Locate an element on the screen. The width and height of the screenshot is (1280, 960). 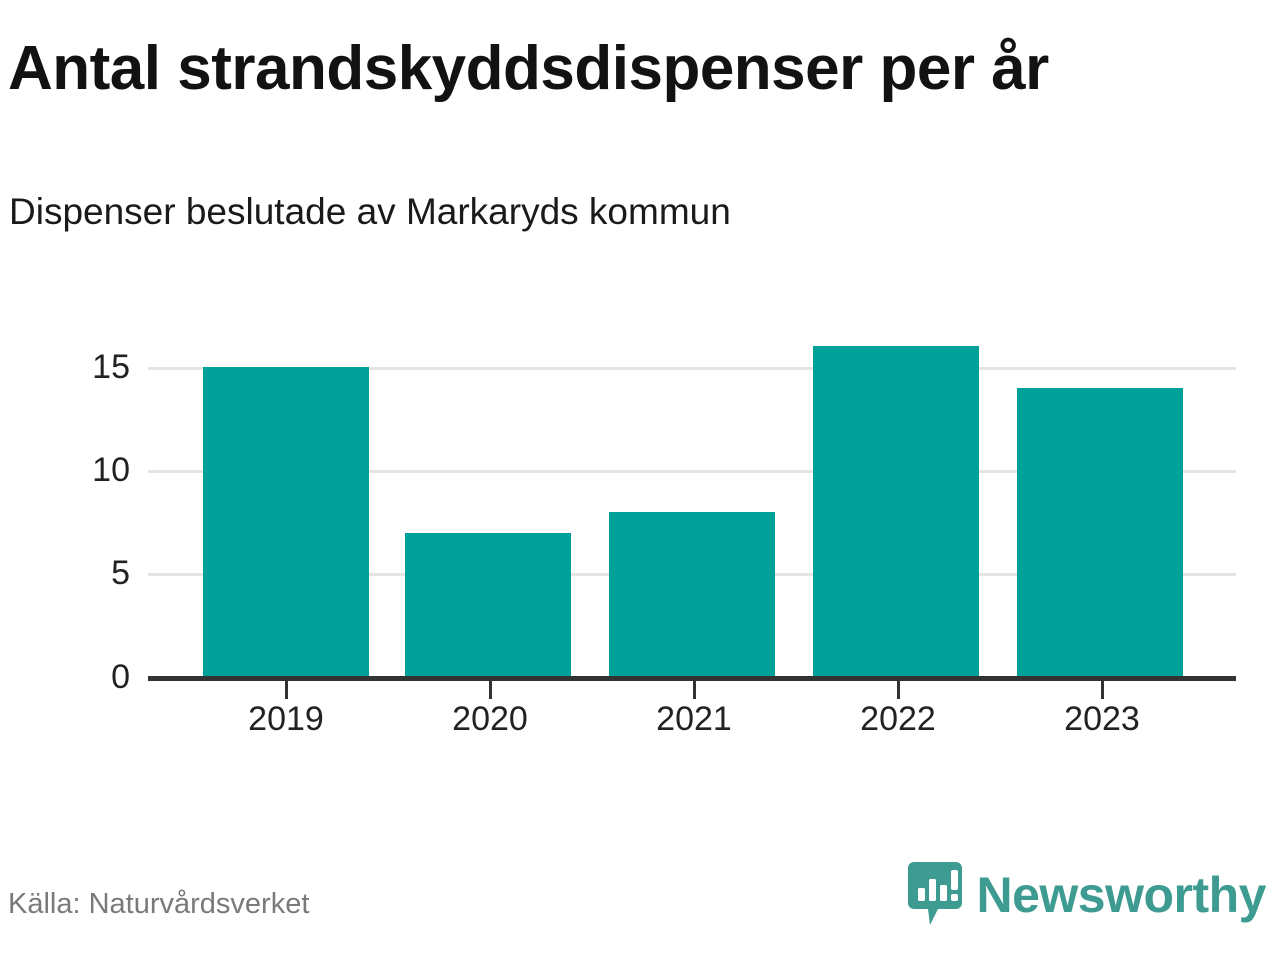
x-axis-label-2021: 2021 is located at coordinates (694, 719).